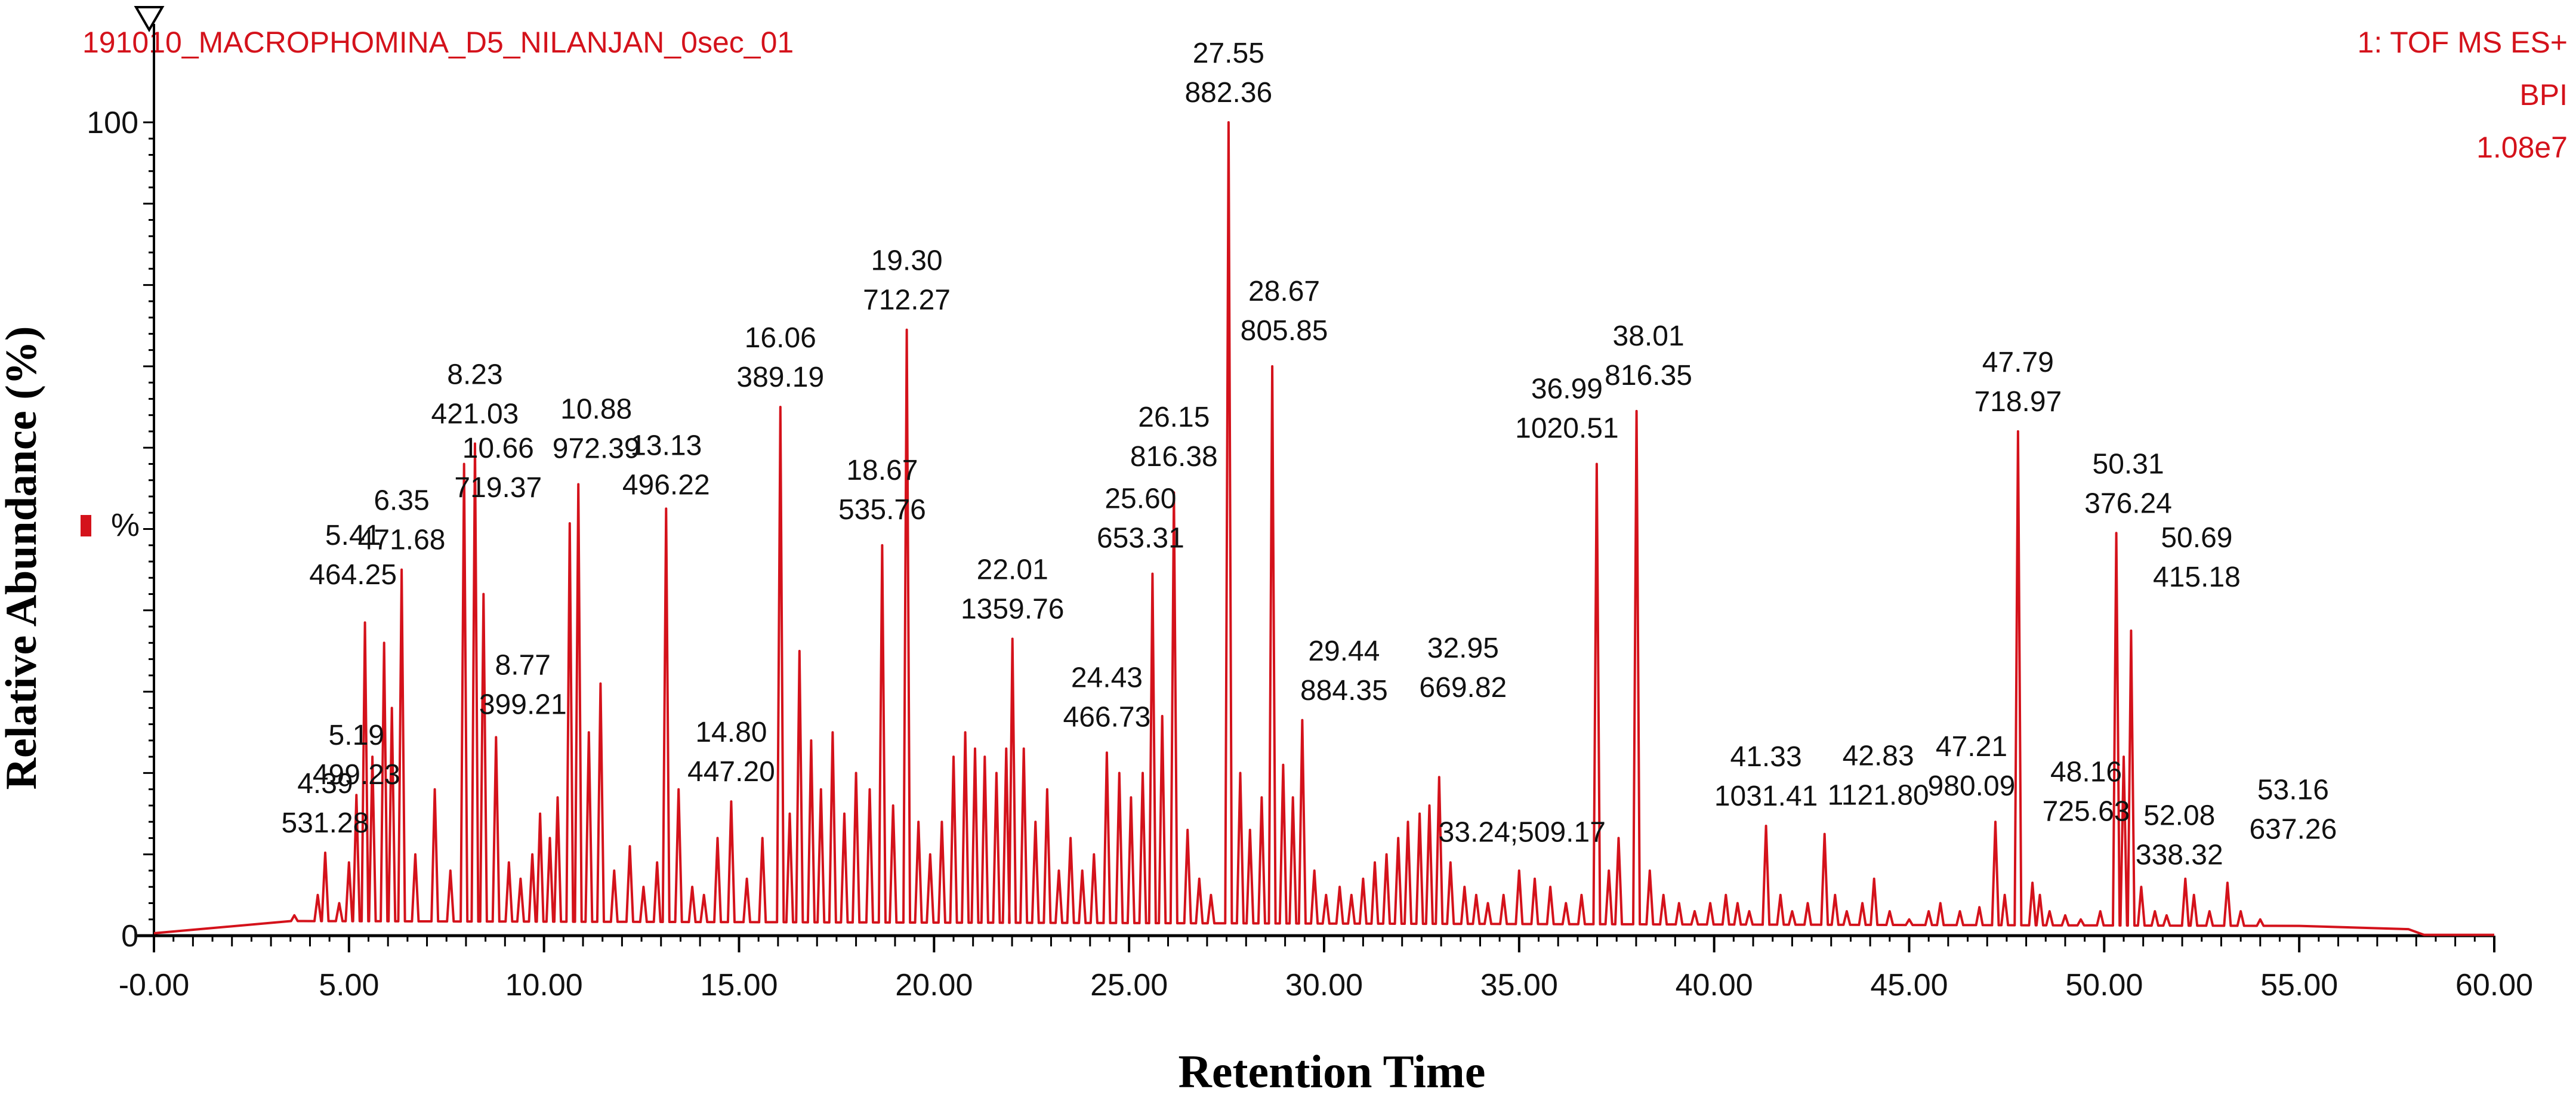 The height and width of the screenshot is (1095, 2576). What do you see at coordinates (882, 470) in the screenshot?
I see `peak-rt-label: 18.67` at bounding box center [882, 470].